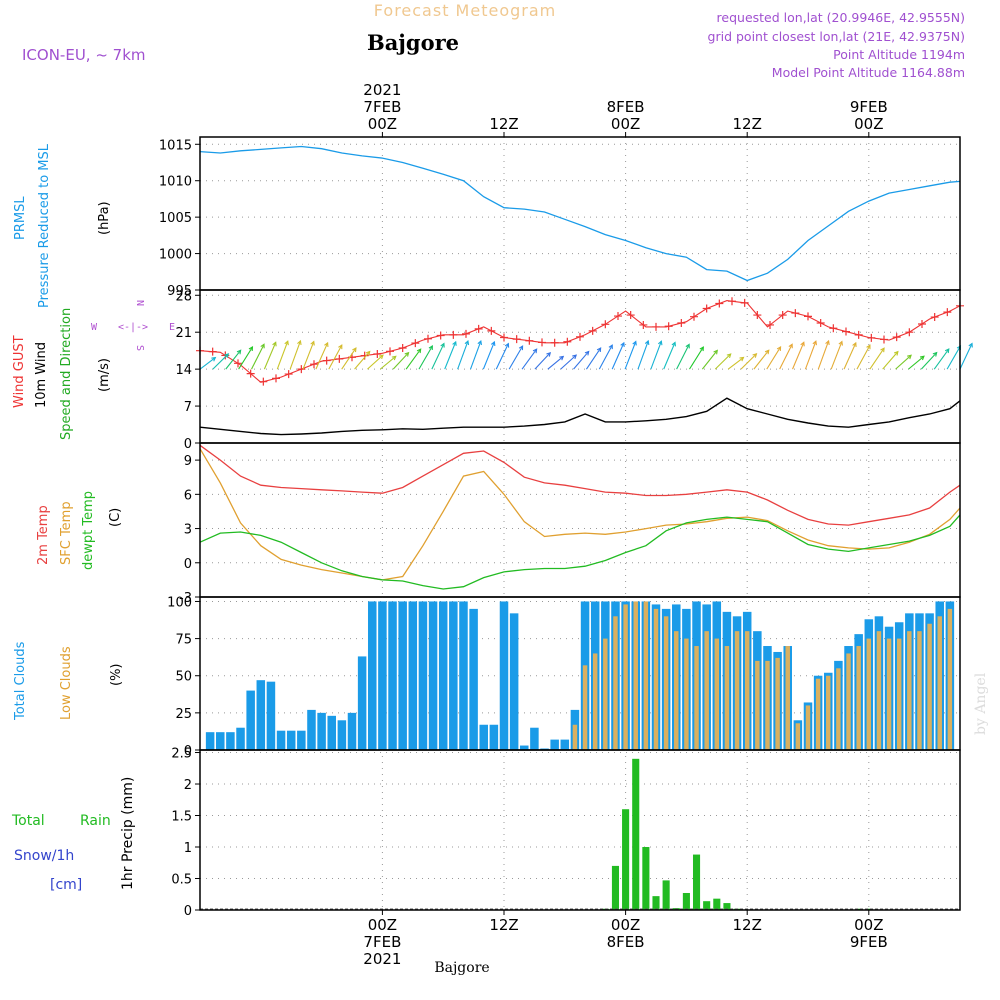  What do you see at coordinates (188, 407) in the screenshot?
I see `wind-tick-label: 7` at bounding box center [188, 407].